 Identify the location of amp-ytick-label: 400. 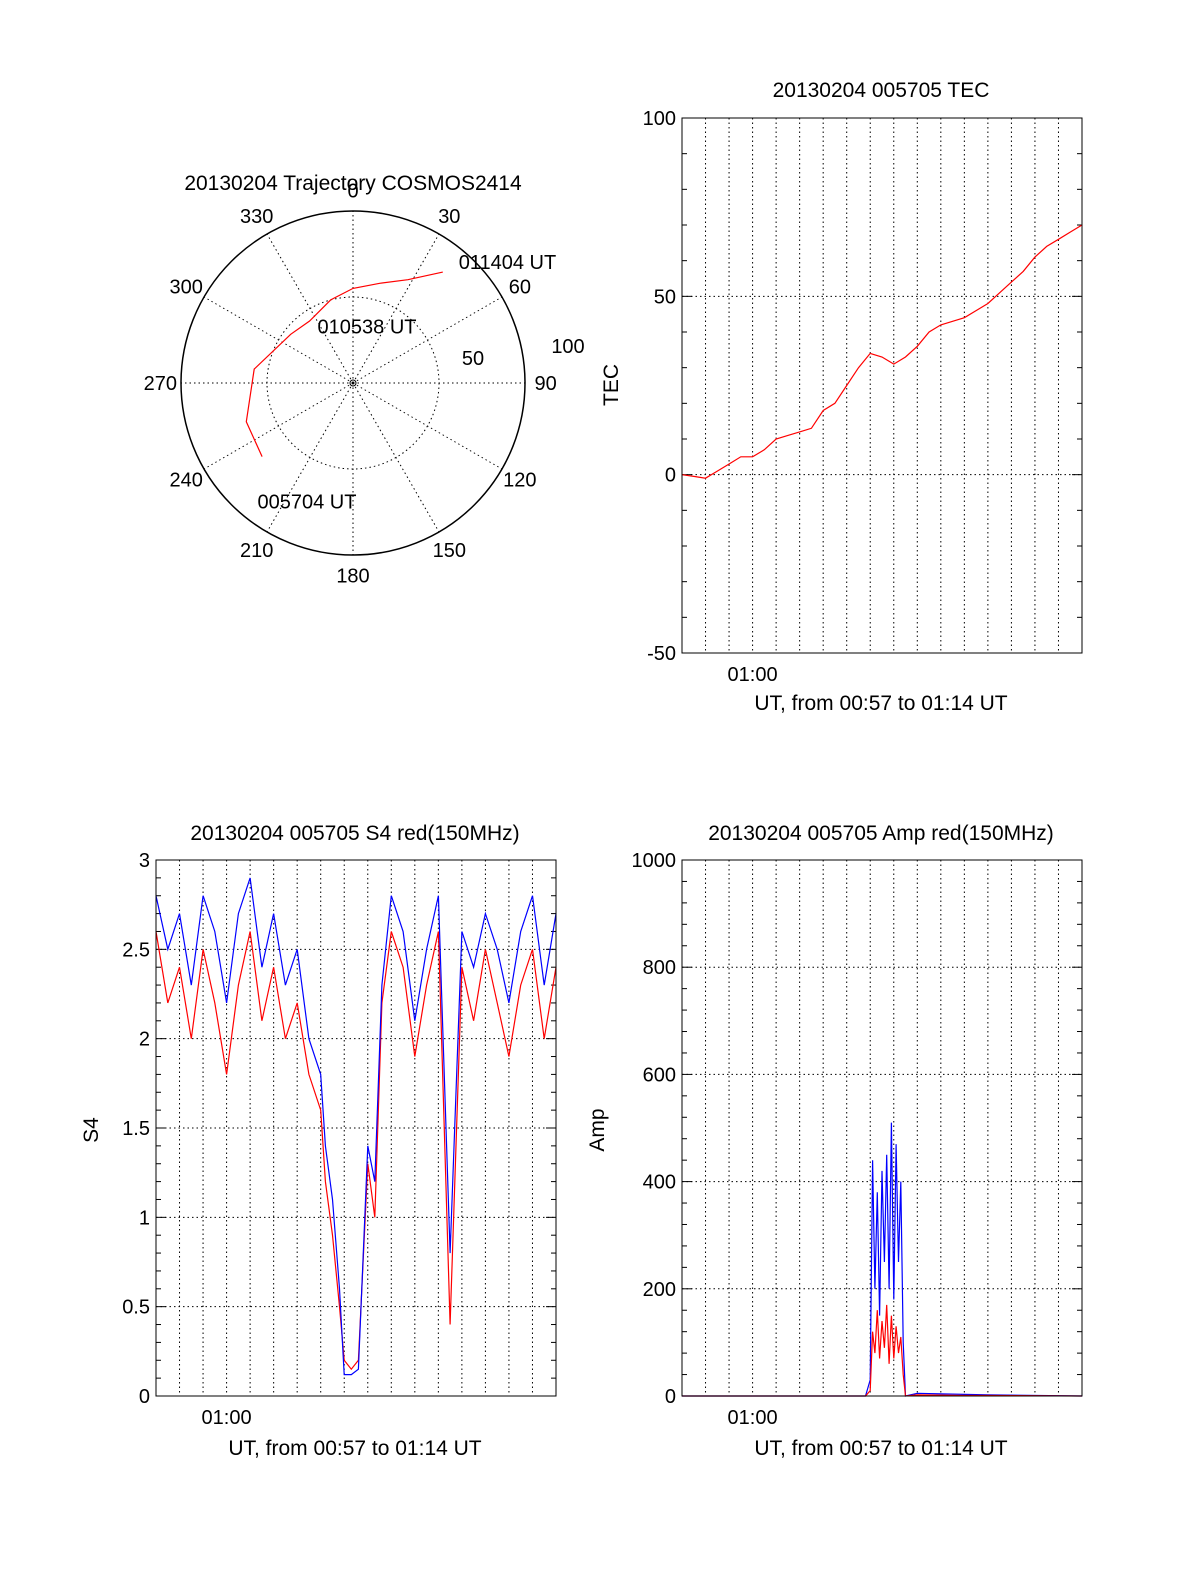
(659, 1183).